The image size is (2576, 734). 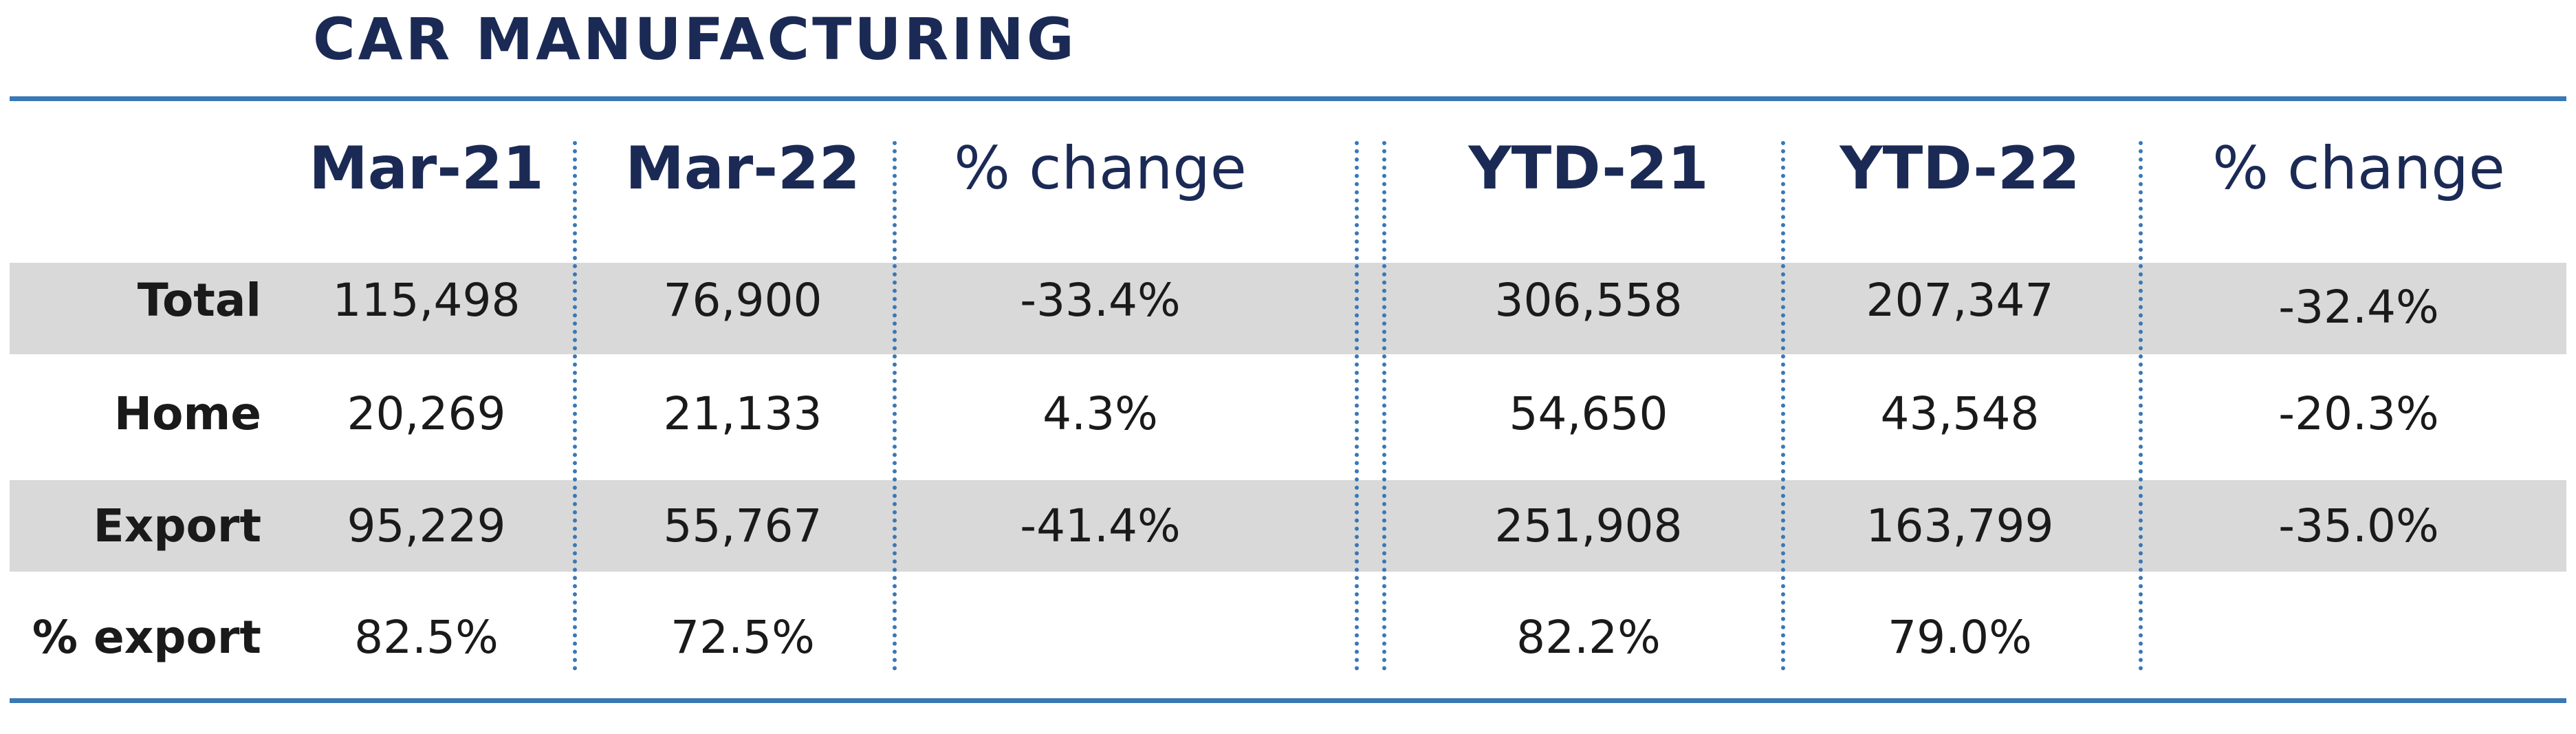 What do you see at coordinates (742, 525) in the screenshot?
I see `table-cell: 55,767` at bounding box center [742, 525].